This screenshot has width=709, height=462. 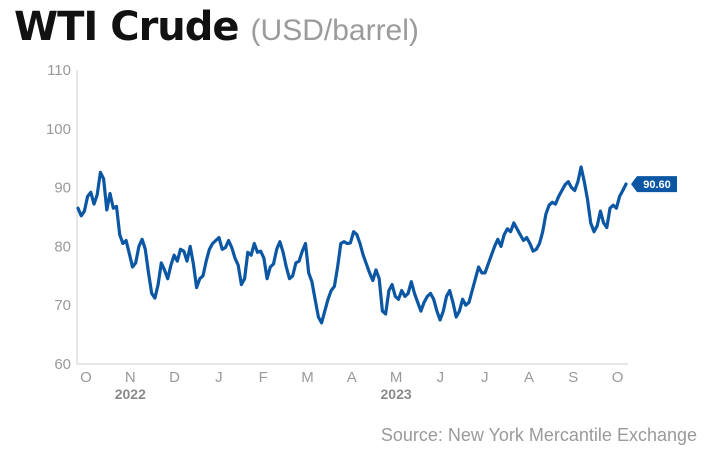 What do you see at coordinates (62, 364) in the screenshot?
I see `y-tick-label: 60` at bounding box center [62, 364].